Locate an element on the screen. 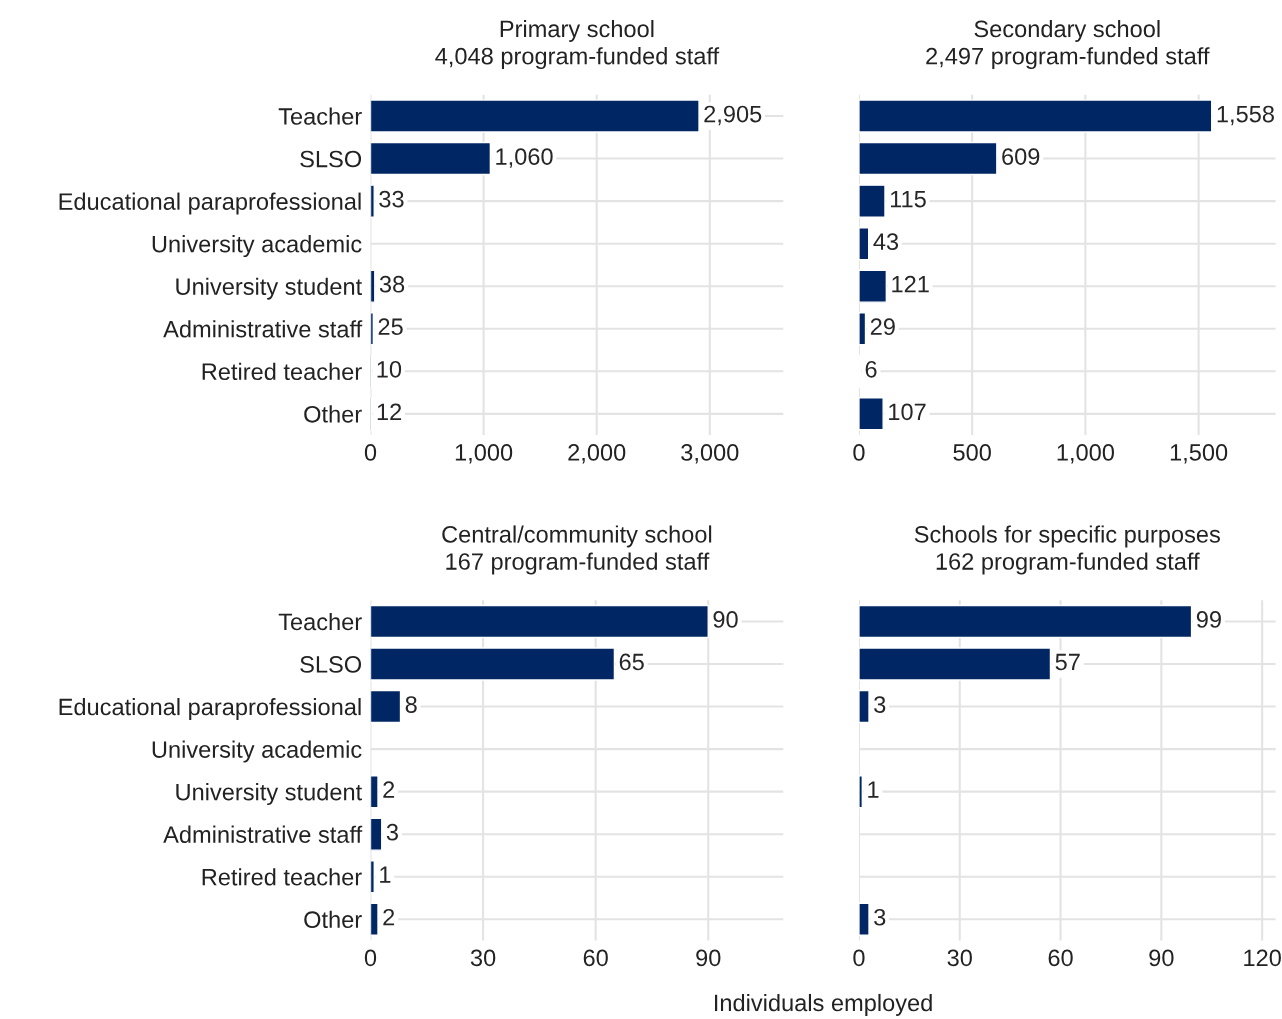 This screenshot has width=1282, height=1019. chart-subtitle: 4,048 program-funded staff is located at coordinates (577, 58).